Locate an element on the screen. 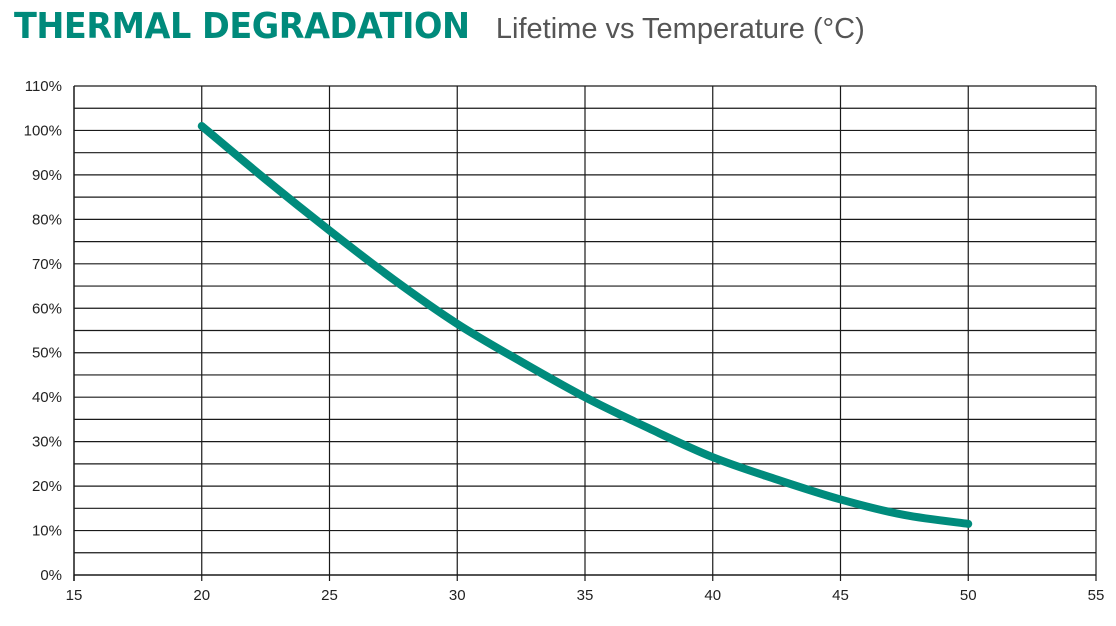 This screenshot has height=626, width=1116. x-tick-label: 45 is located at coordinates (840, 595).